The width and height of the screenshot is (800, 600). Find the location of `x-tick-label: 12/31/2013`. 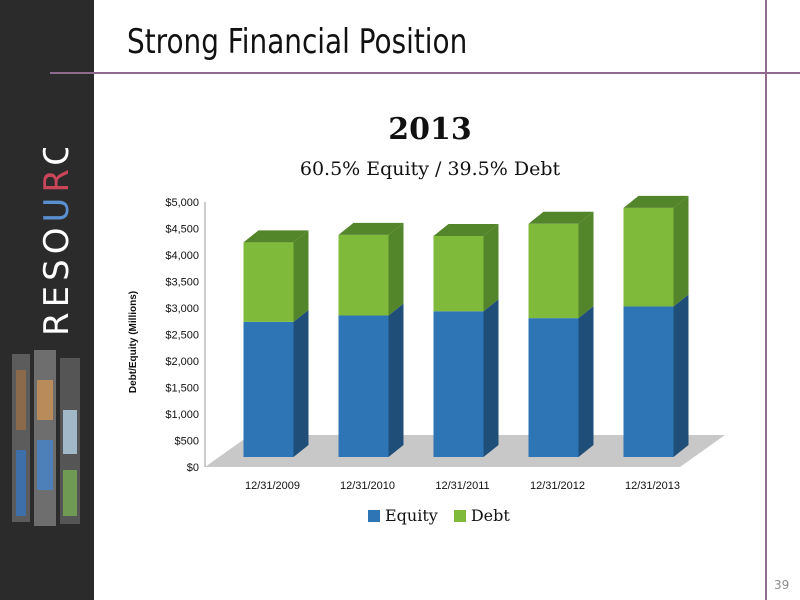

x-tick-label: 12/31/2013 is located at coordinates (652, 486).